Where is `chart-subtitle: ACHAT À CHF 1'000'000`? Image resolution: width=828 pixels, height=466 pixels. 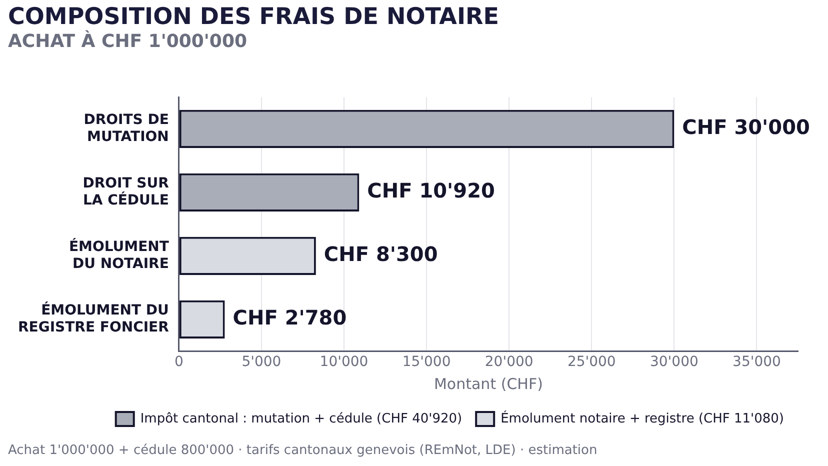
chart-subtitle: ACHAT À CHF 1'000'000 is located at coordinates (128, 41).